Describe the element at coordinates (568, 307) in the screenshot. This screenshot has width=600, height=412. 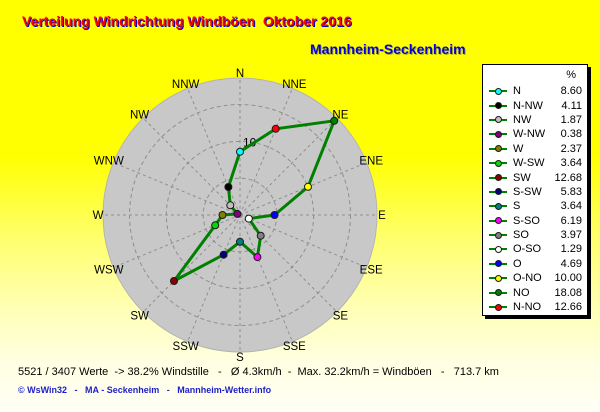
I see `legend-value: 12.66` at that location.